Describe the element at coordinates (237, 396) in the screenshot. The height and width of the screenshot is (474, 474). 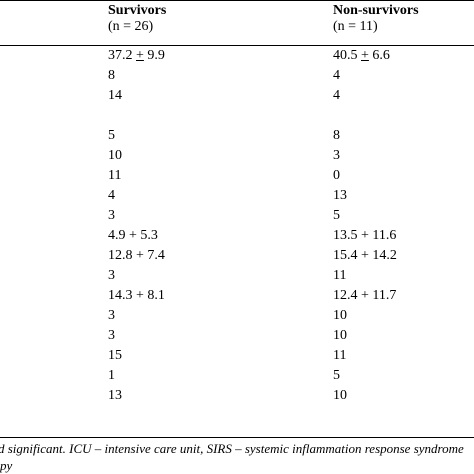
I see `table-row: 13 10` at that location.